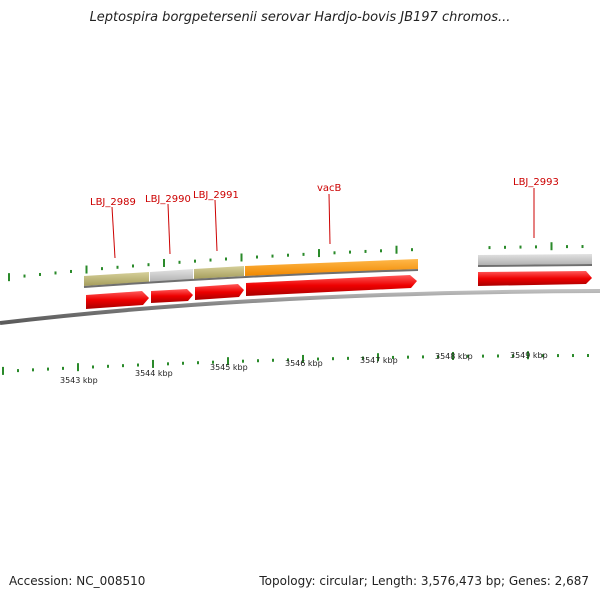  I want to click on gene-labels: LBJ_2989 LBJ_2990 LBJ_2991 vacB LBJ_2993, so click(324, 218).